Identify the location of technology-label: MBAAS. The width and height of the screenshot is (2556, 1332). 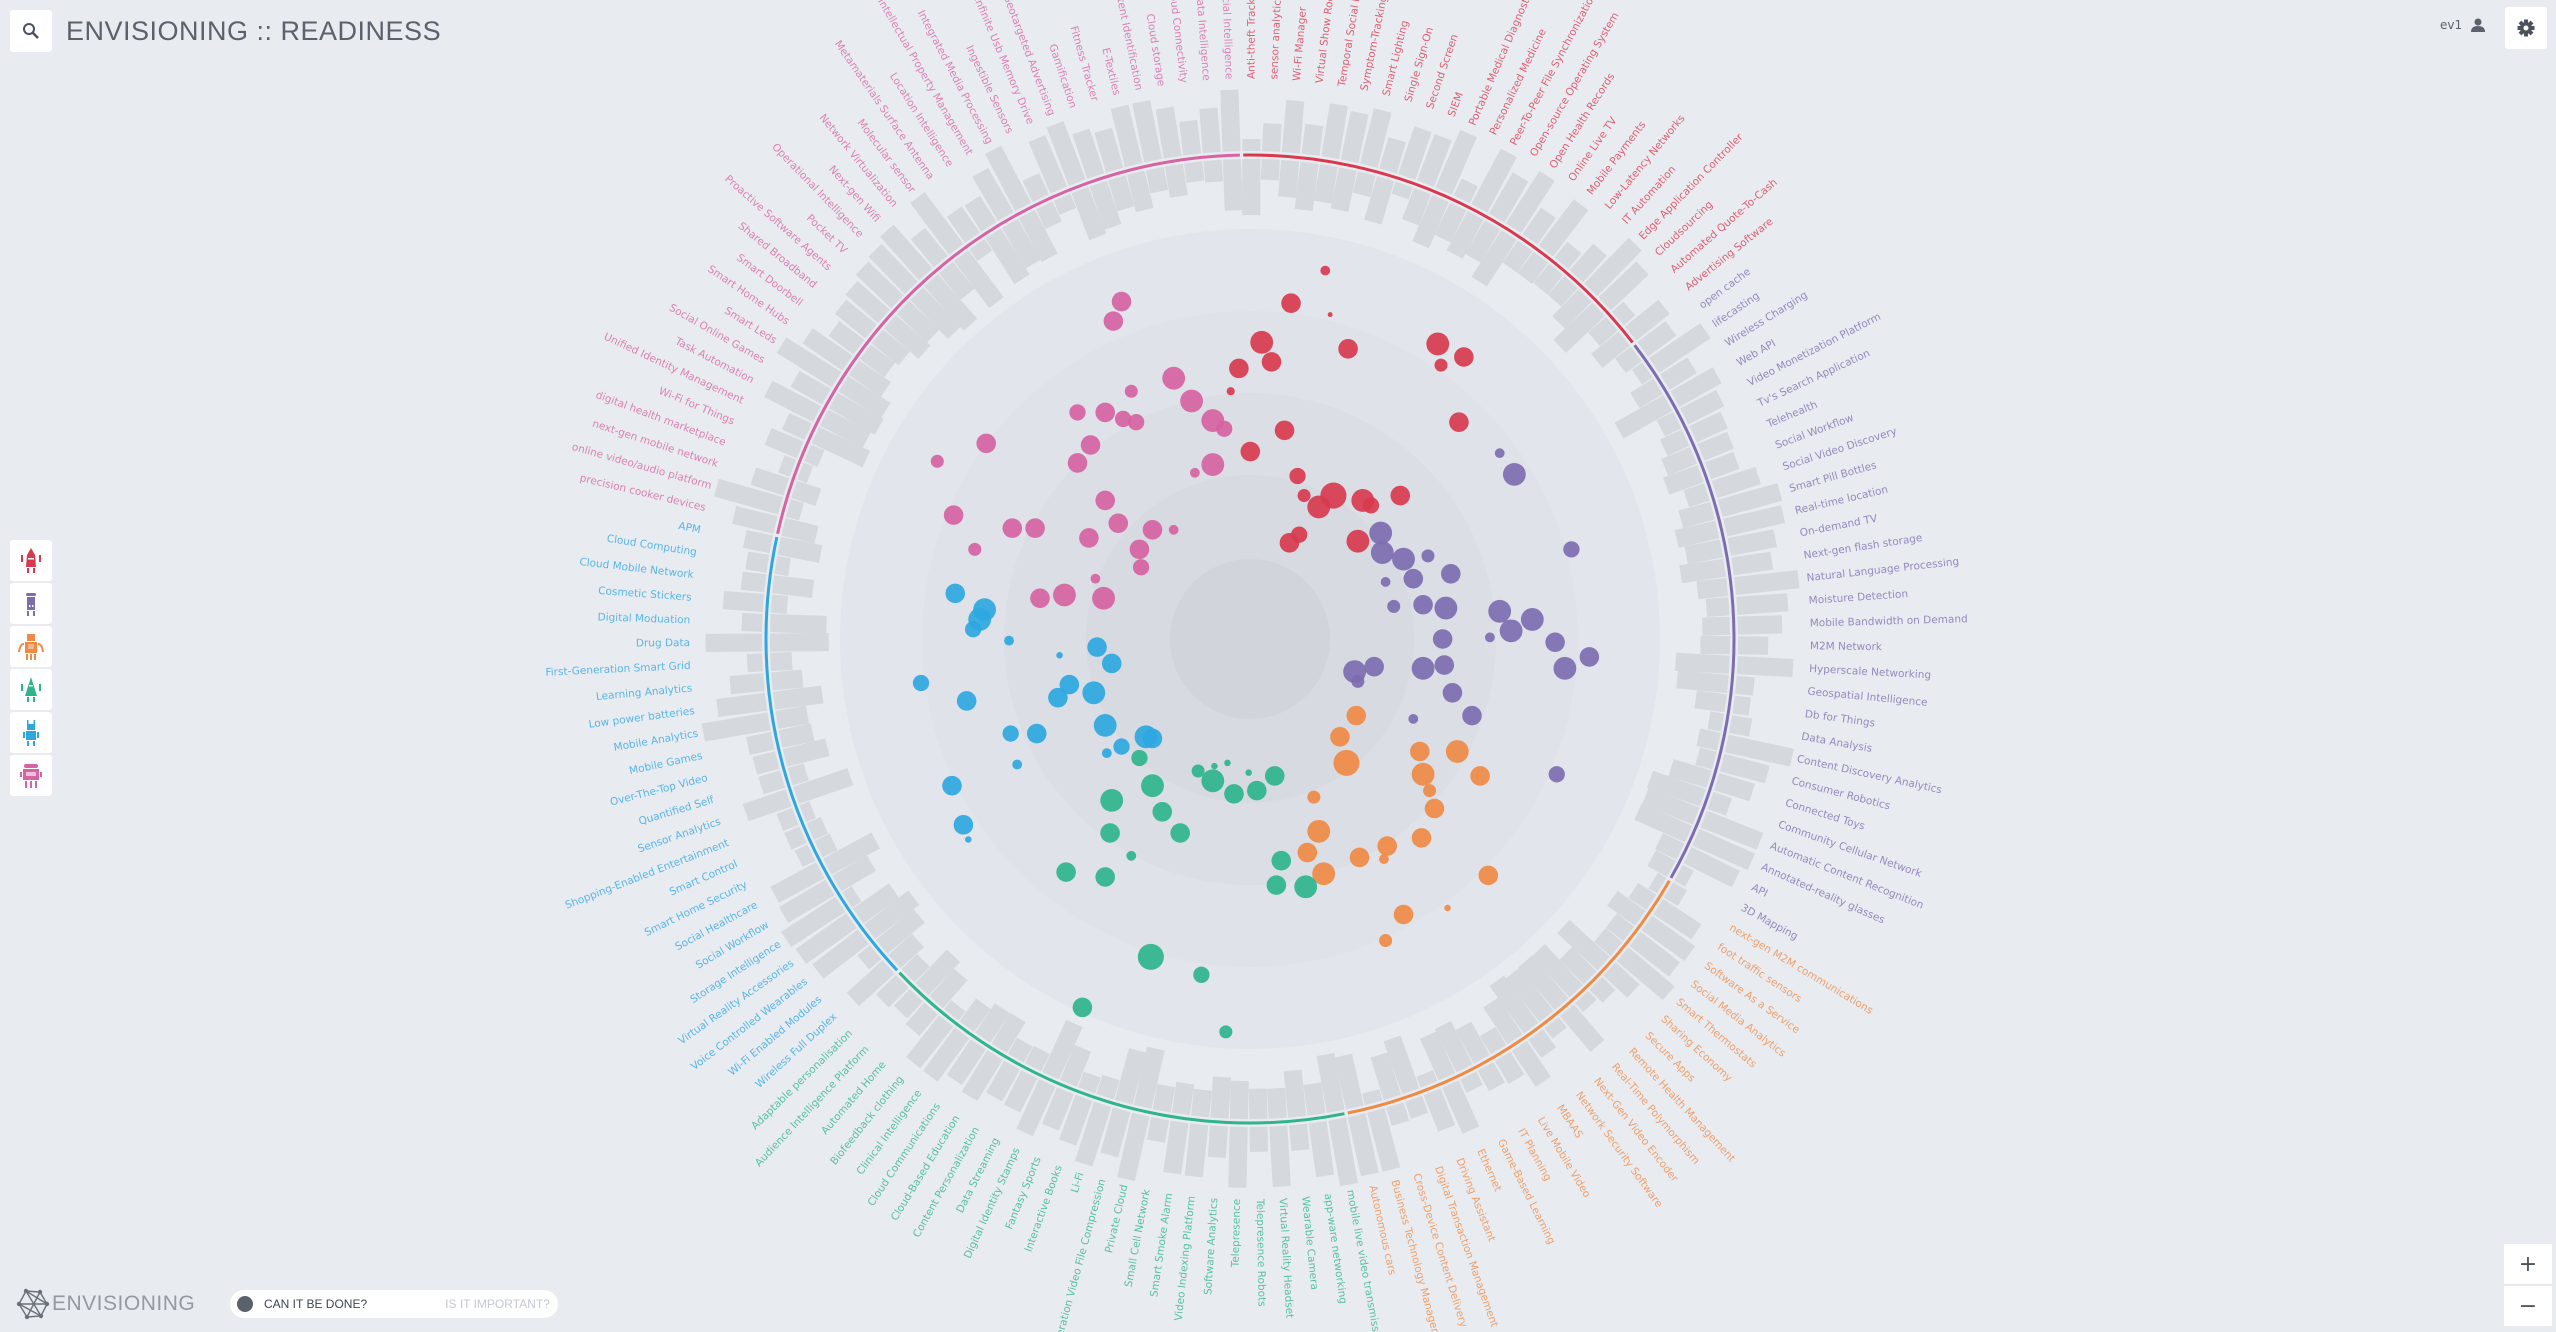
(1569, 1122).